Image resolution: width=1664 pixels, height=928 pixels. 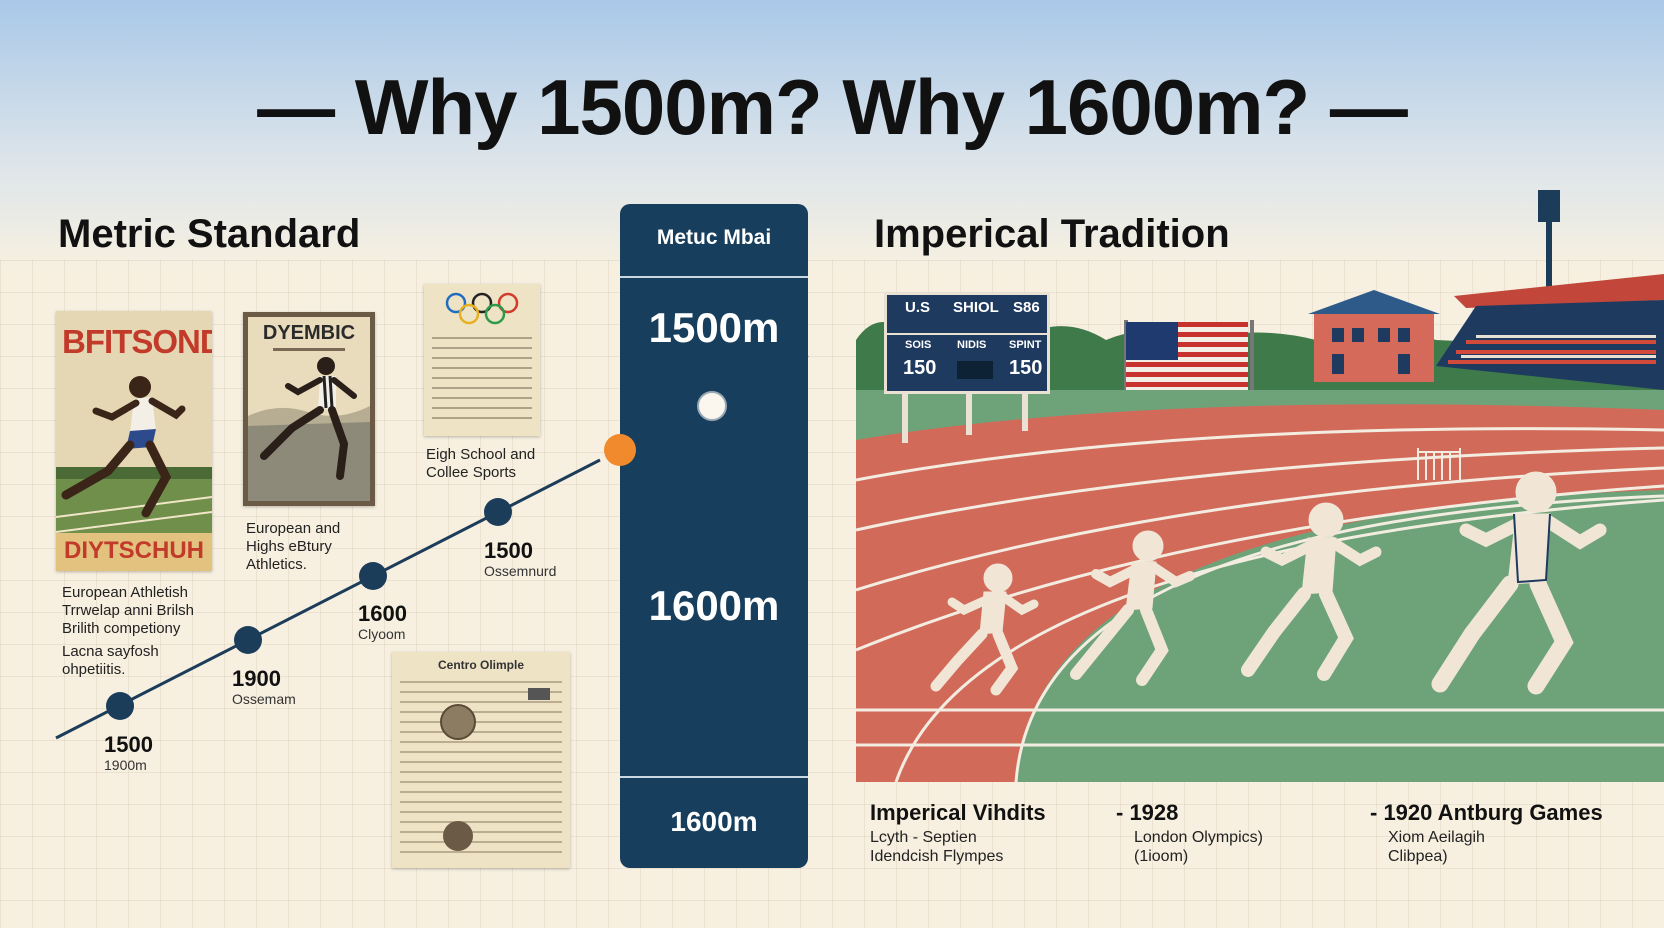 What do you see at coordinates (714, 536) in the screenshot?
I see `metric-comparison-panel: Metuc Mbai 1500m 1600m 1600m` at bounding box center [714, 536].